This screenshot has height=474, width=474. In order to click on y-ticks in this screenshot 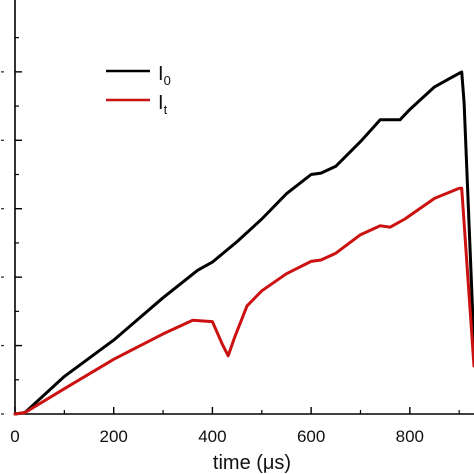, I will do `click(11, 226)`.